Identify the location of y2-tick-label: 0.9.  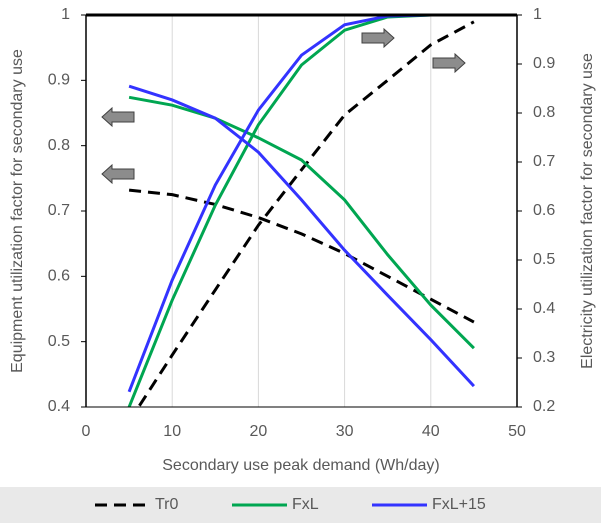
(544, 63).